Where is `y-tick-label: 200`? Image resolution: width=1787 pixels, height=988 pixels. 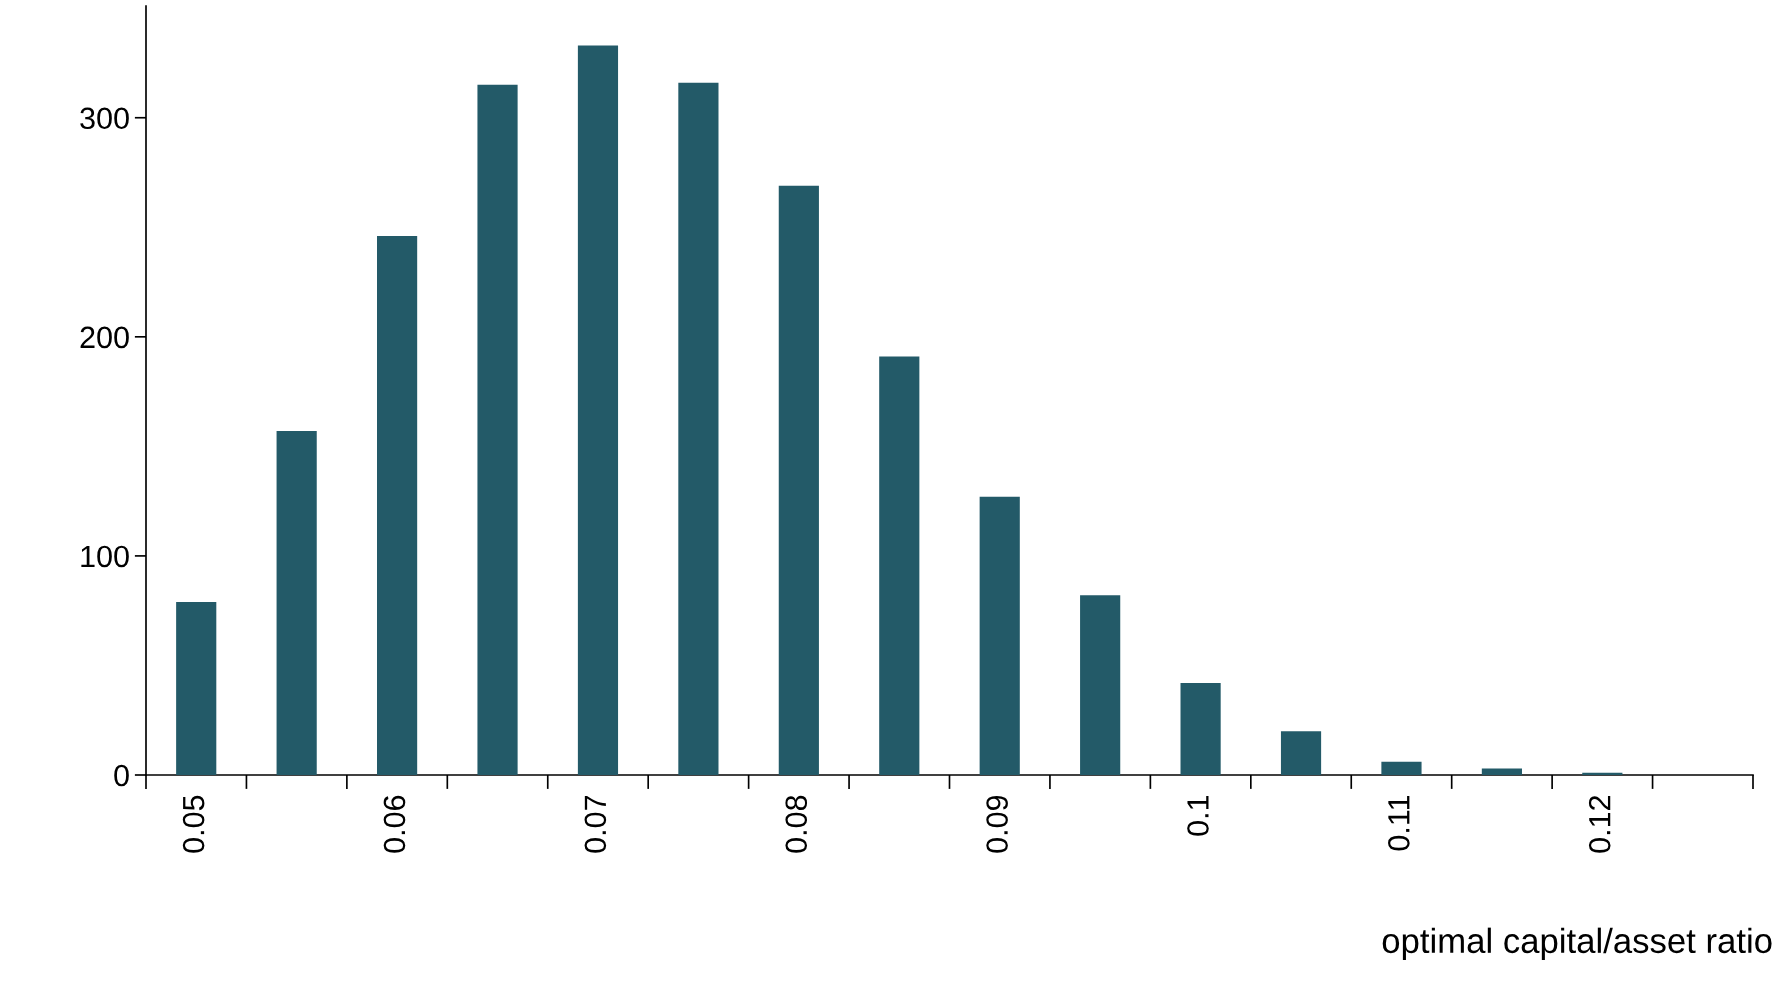 y-tick-label: 200 is located at coordinates (104, 337).